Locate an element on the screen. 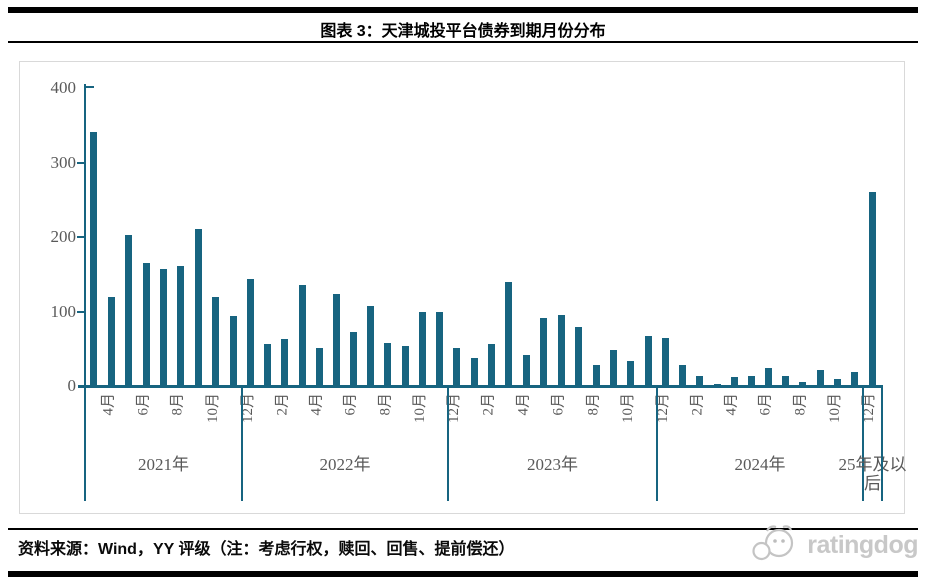 This screenshot has width=926, height=580. y-tick-label: 0 is located at coordinates (72, 385).